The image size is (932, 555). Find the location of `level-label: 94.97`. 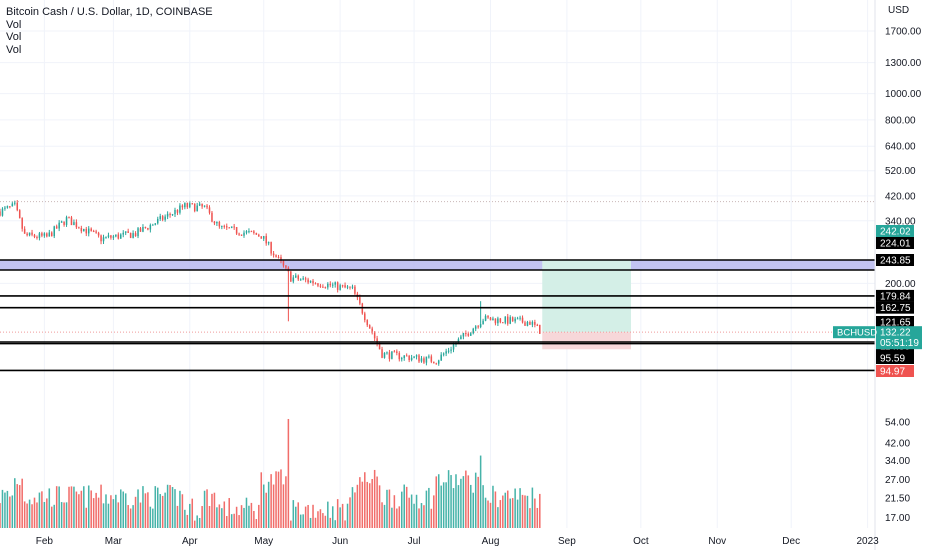

level-label: 94.97 is located at coordinates (892, 372).